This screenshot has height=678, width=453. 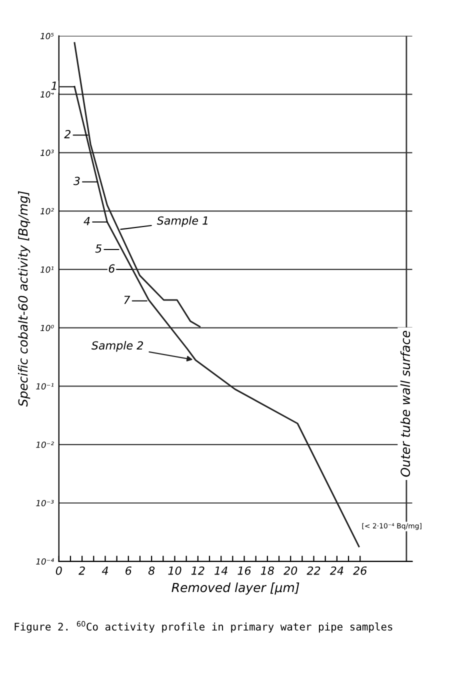 What do you see at coordinates (47, 153) in the screenshot?
I see `y-tick-label: 10³` at bounding box center [47, 153].